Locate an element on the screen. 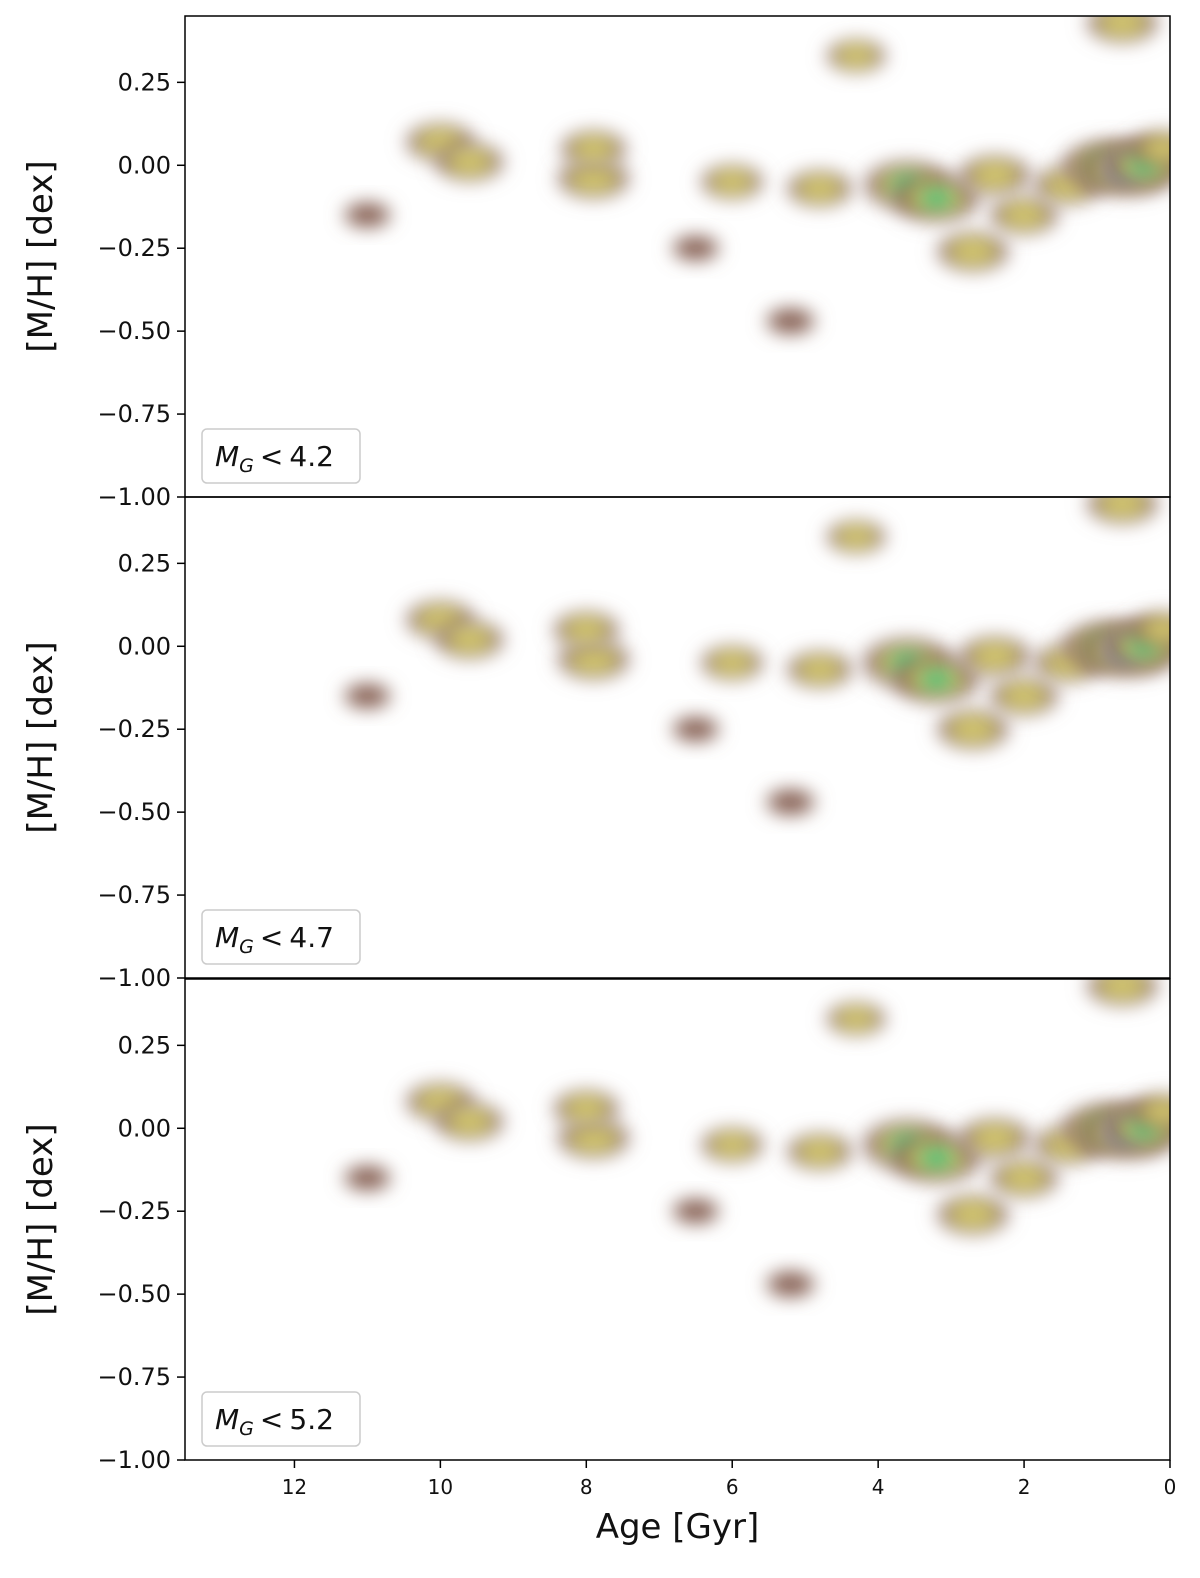 The height and width of the screenshot is (1578, 1200). x-axis-label: Age [Gyr] is located at coordinates (678, 1527).